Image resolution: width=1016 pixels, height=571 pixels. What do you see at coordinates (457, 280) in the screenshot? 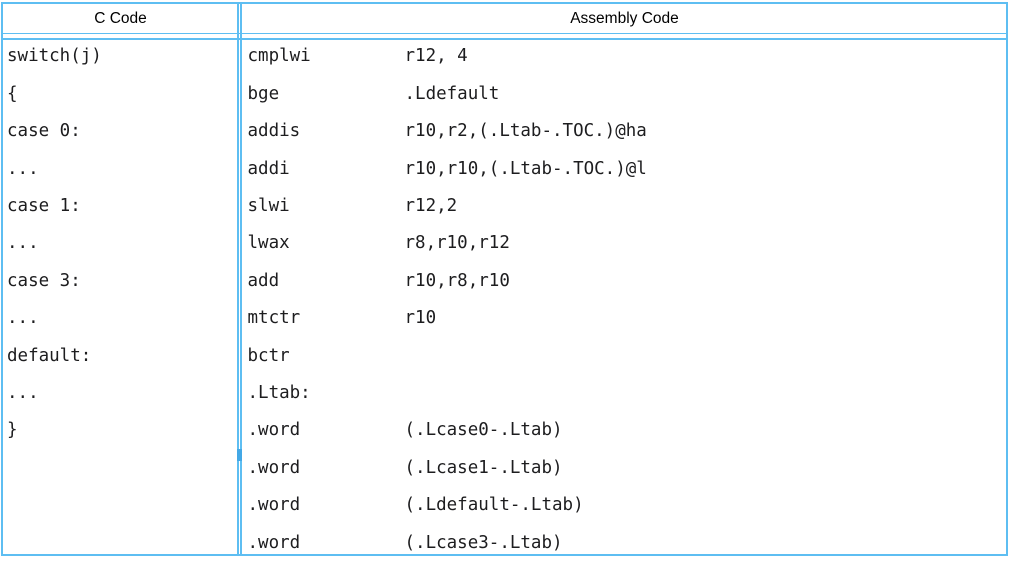
I see `assembly-operands: r10,r8,r10` at bounding box center [457, 280].